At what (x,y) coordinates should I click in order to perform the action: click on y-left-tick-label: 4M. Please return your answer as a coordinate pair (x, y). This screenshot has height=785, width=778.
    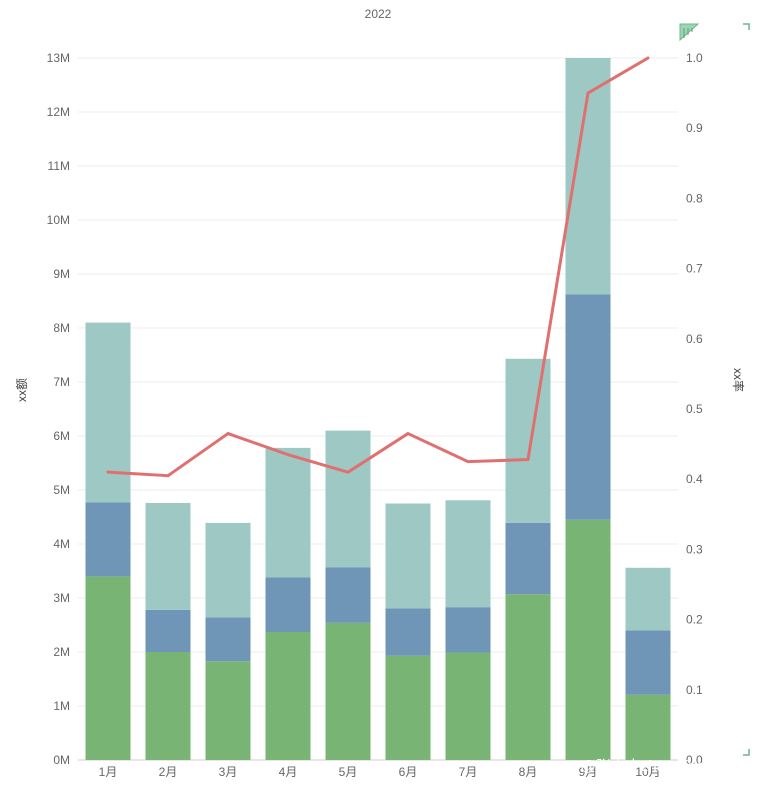
    Looking at the image, I should click on (61, 544).